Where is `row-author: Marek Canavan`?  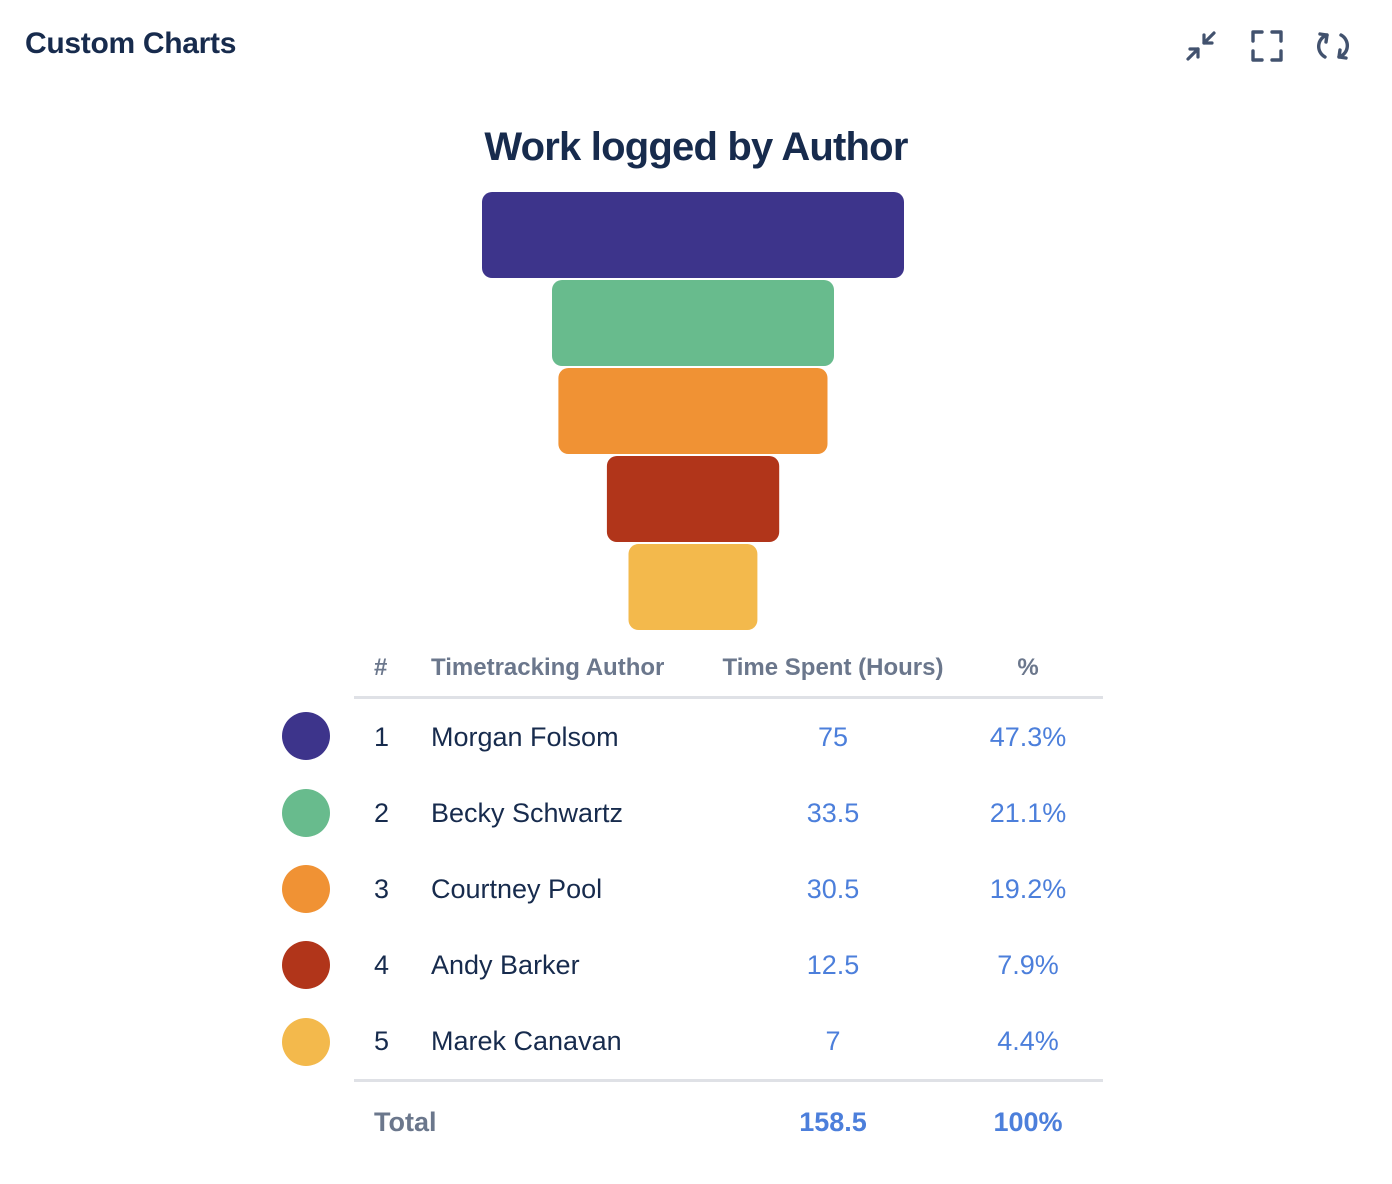
row-author: Marek Canavan is located at coordinates (526, 1040).